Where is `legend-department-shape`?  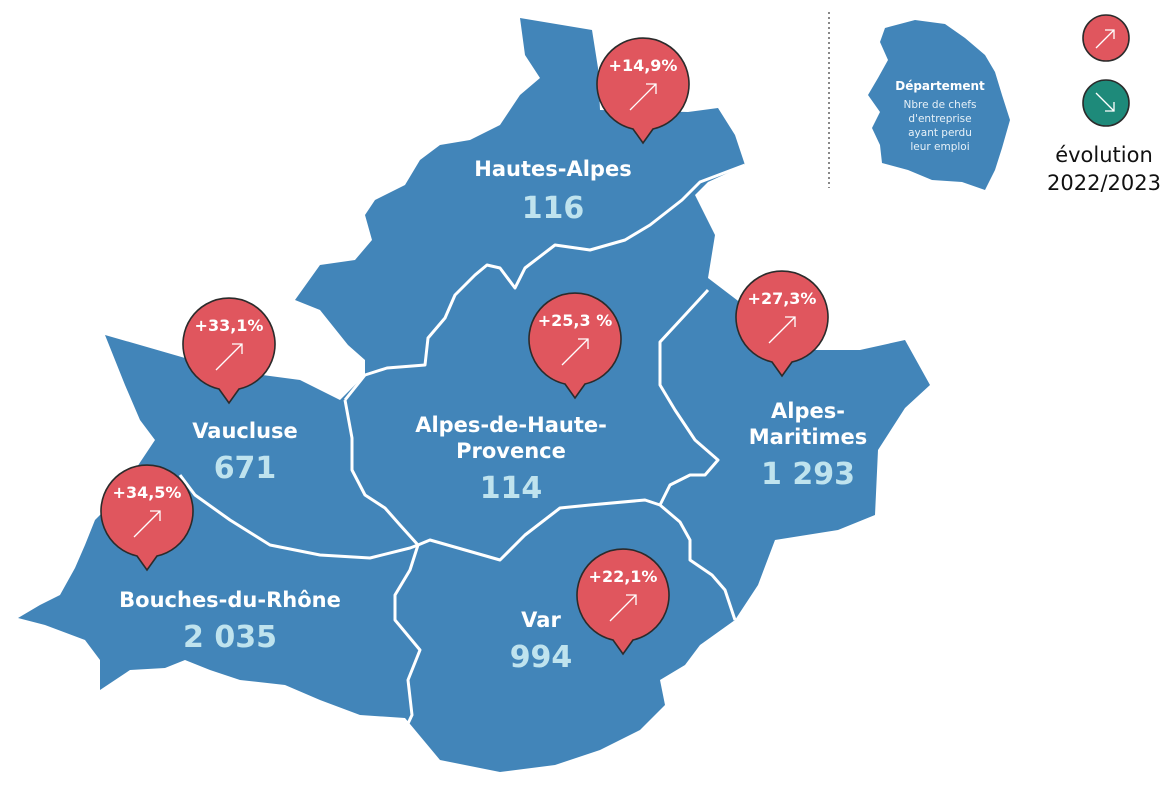 legend-department-shape is located at coordinates (939, 105).